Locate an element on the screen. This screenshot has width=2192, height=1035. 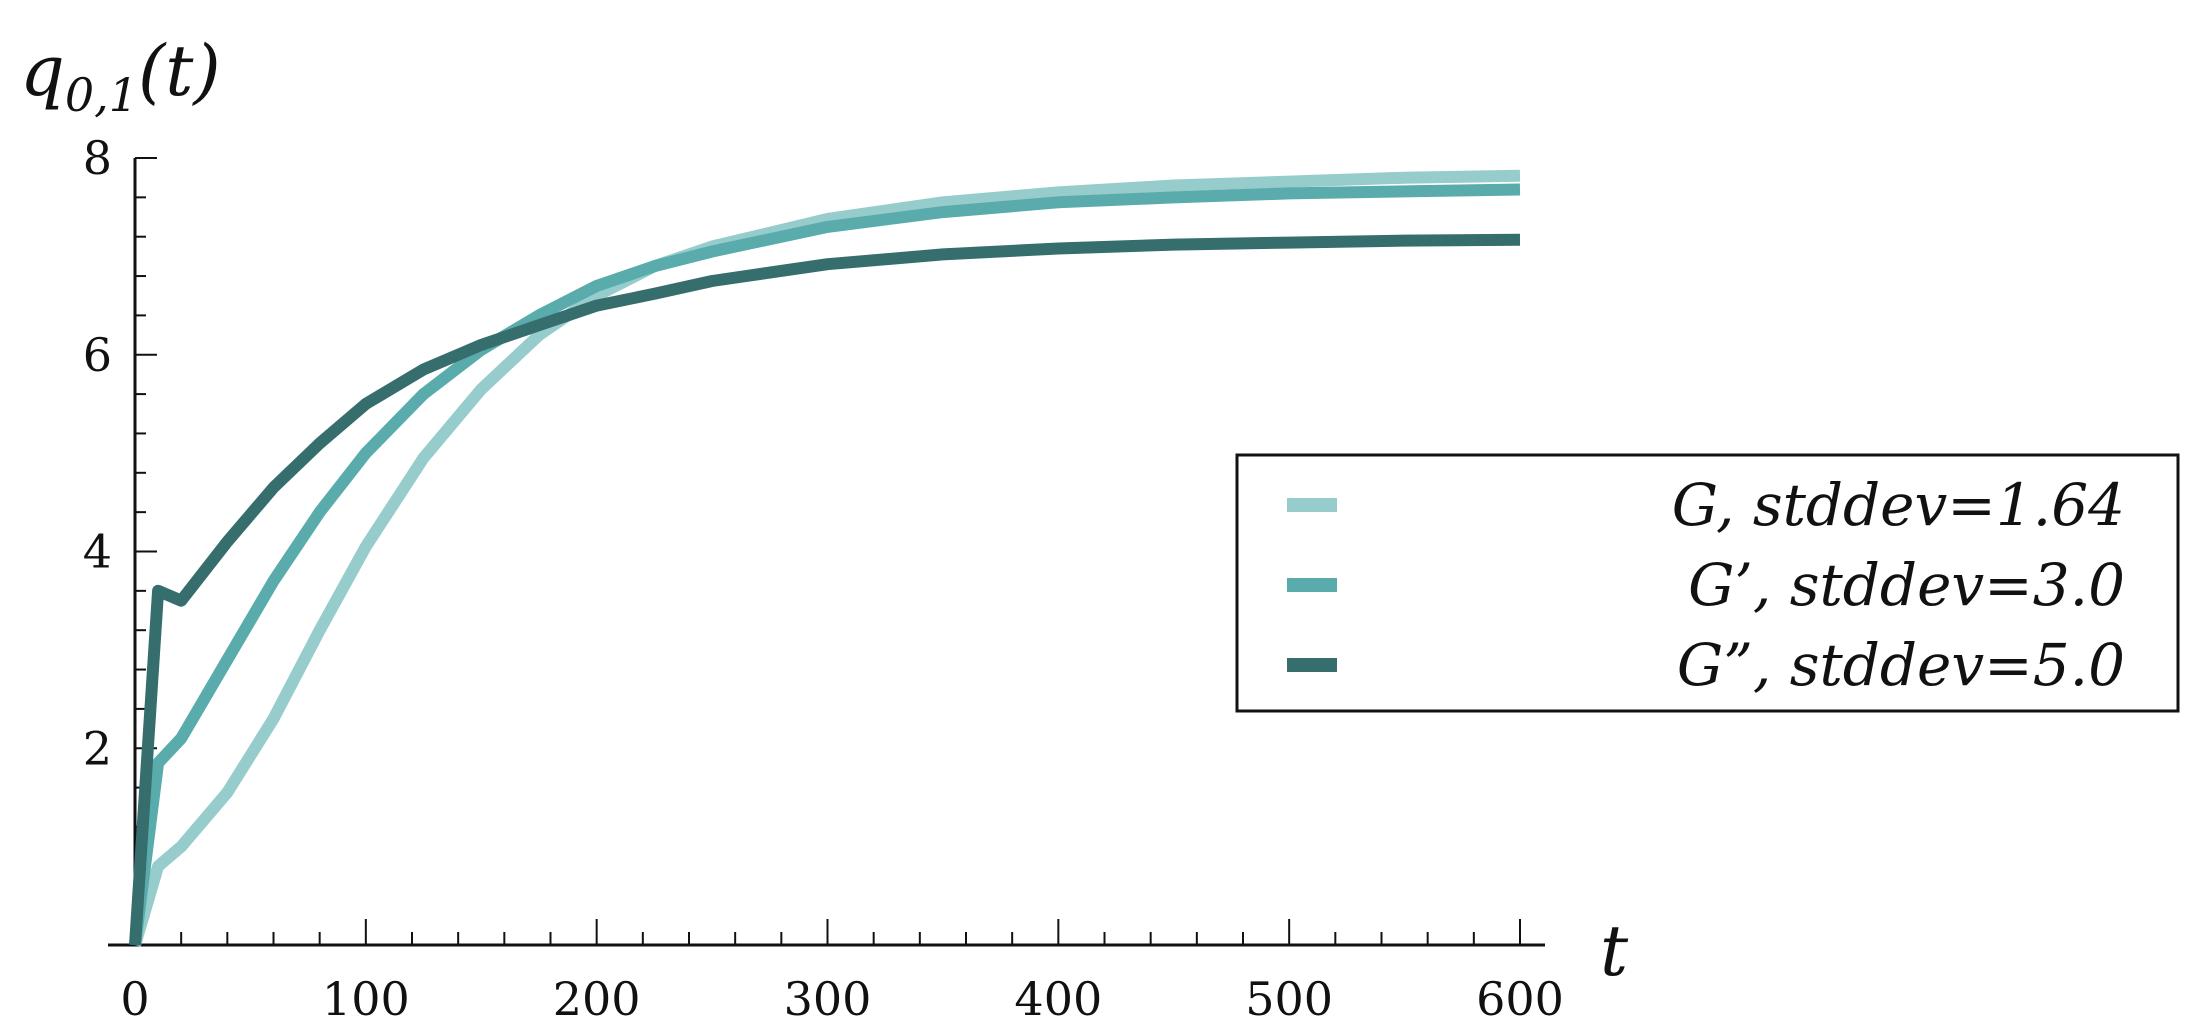
y-axis-title-suffix: (t) is located at coordinates (179, 71).